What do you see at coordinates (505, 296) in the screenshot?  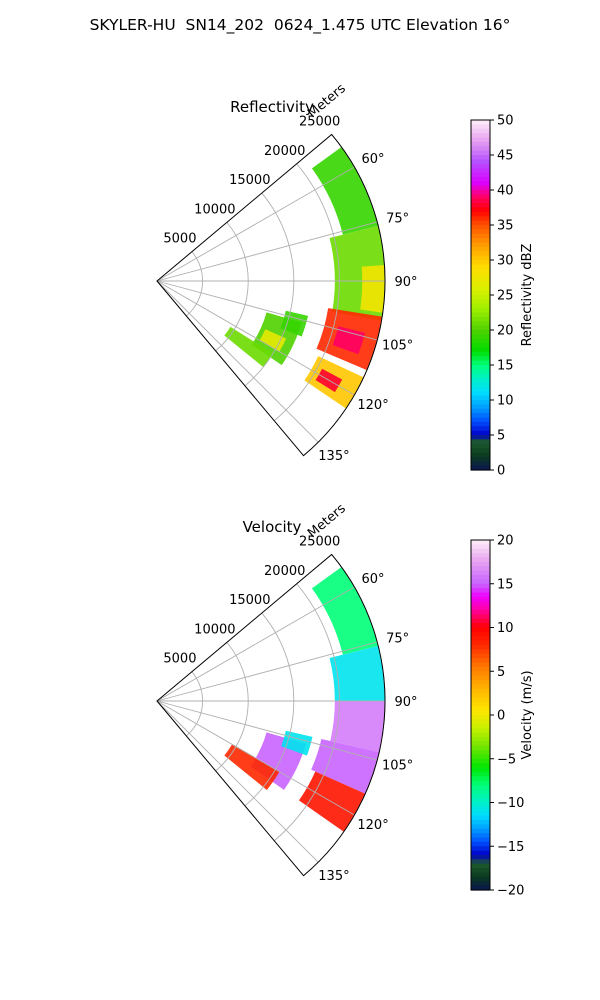 I see `colorbar-tick-label: 25` at bounding box center [505, 296].